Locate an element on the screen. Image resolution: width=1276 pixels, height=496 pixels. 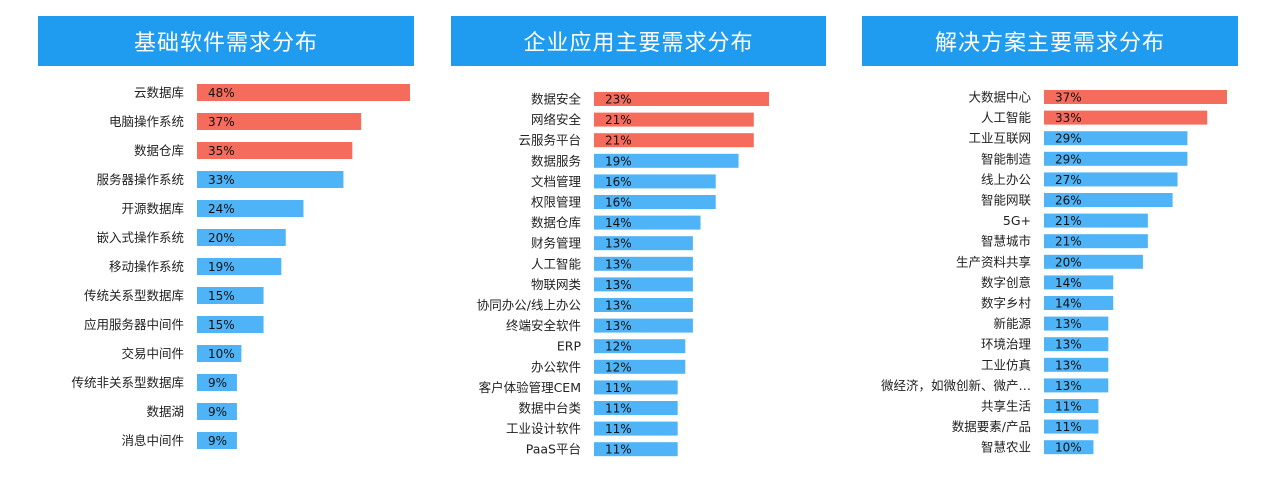
category-label: 数字乡村 is located at coordinates (1006, 303).